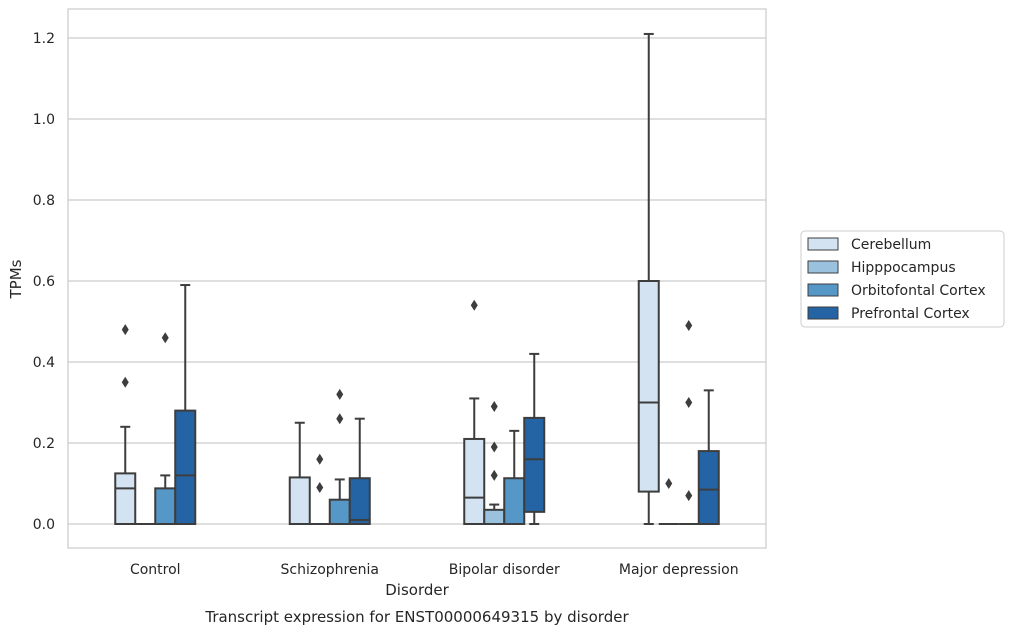 This screenshot has width=1014, height=634. Describe the element at coordinates (16, 279) in the screenshot. I see `y-axis-label: TPMs` at that location.